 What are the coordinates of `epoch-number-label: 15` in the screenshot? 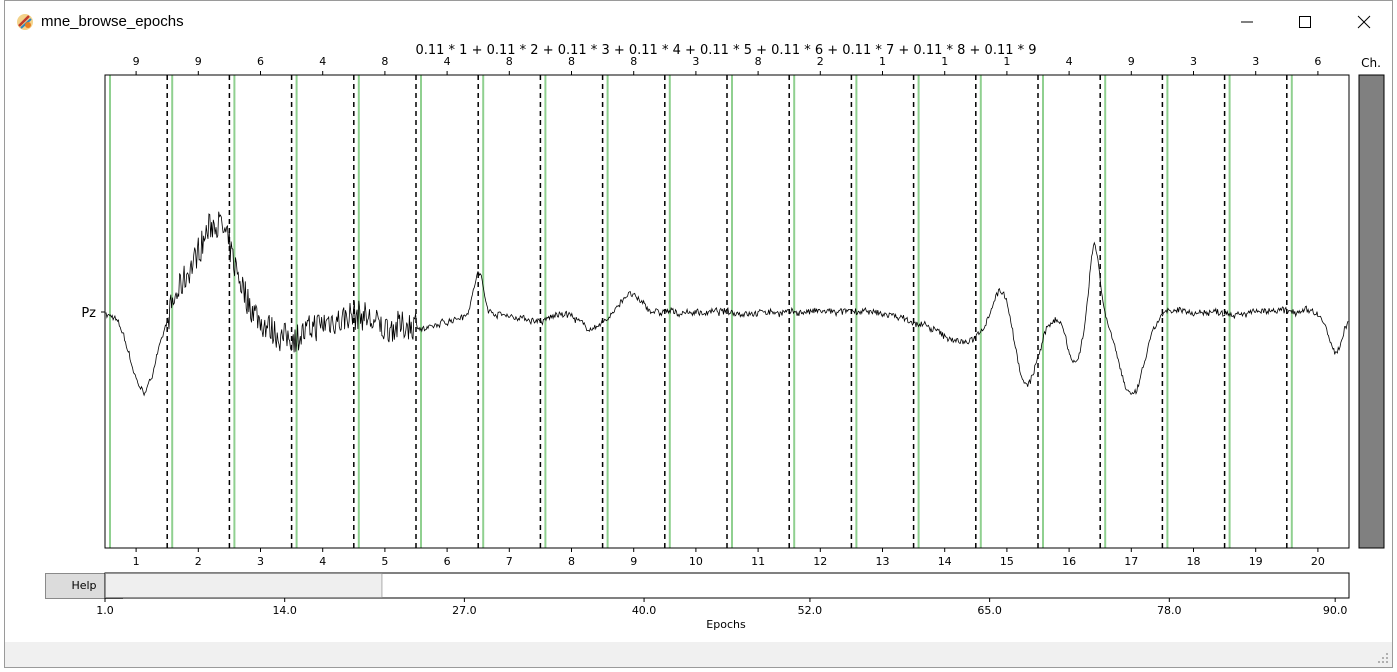 It's located at (1007, 561).